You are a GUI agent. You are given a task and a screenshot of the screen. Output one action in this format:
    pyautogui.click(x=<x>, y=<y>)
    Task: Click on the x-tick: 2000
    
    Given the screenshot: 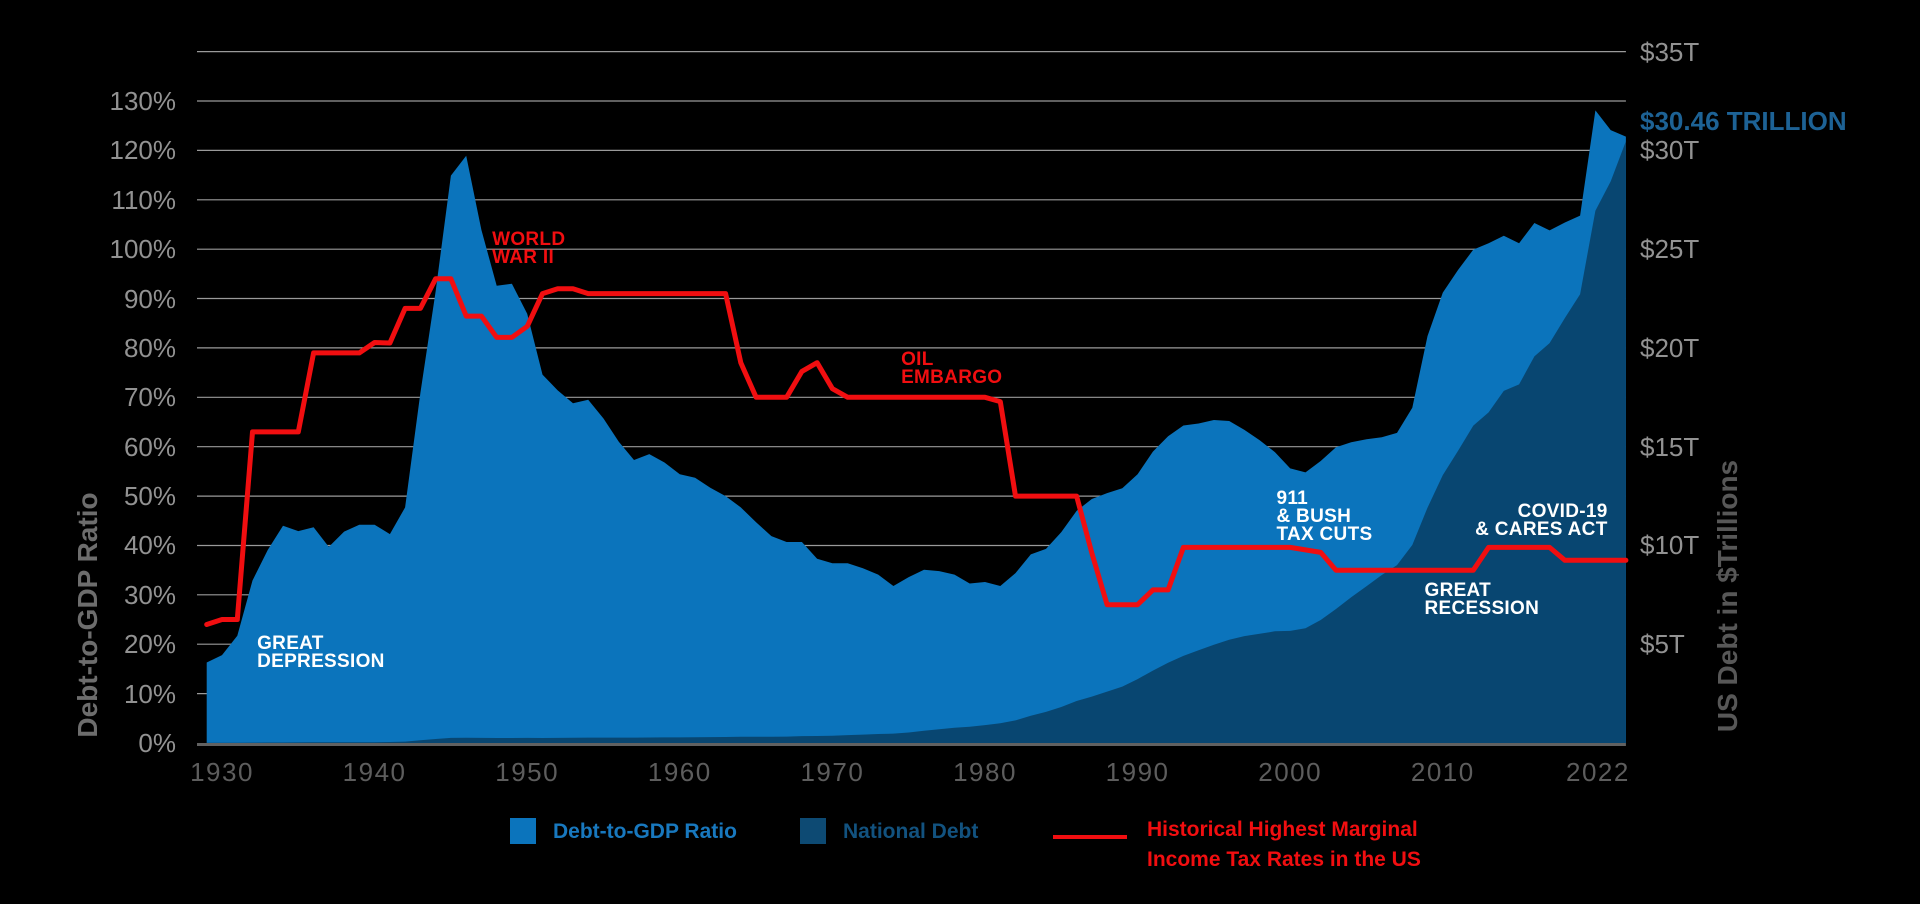 What is the action you would take?
    pyautogui.click(x=1290, y=772)
    